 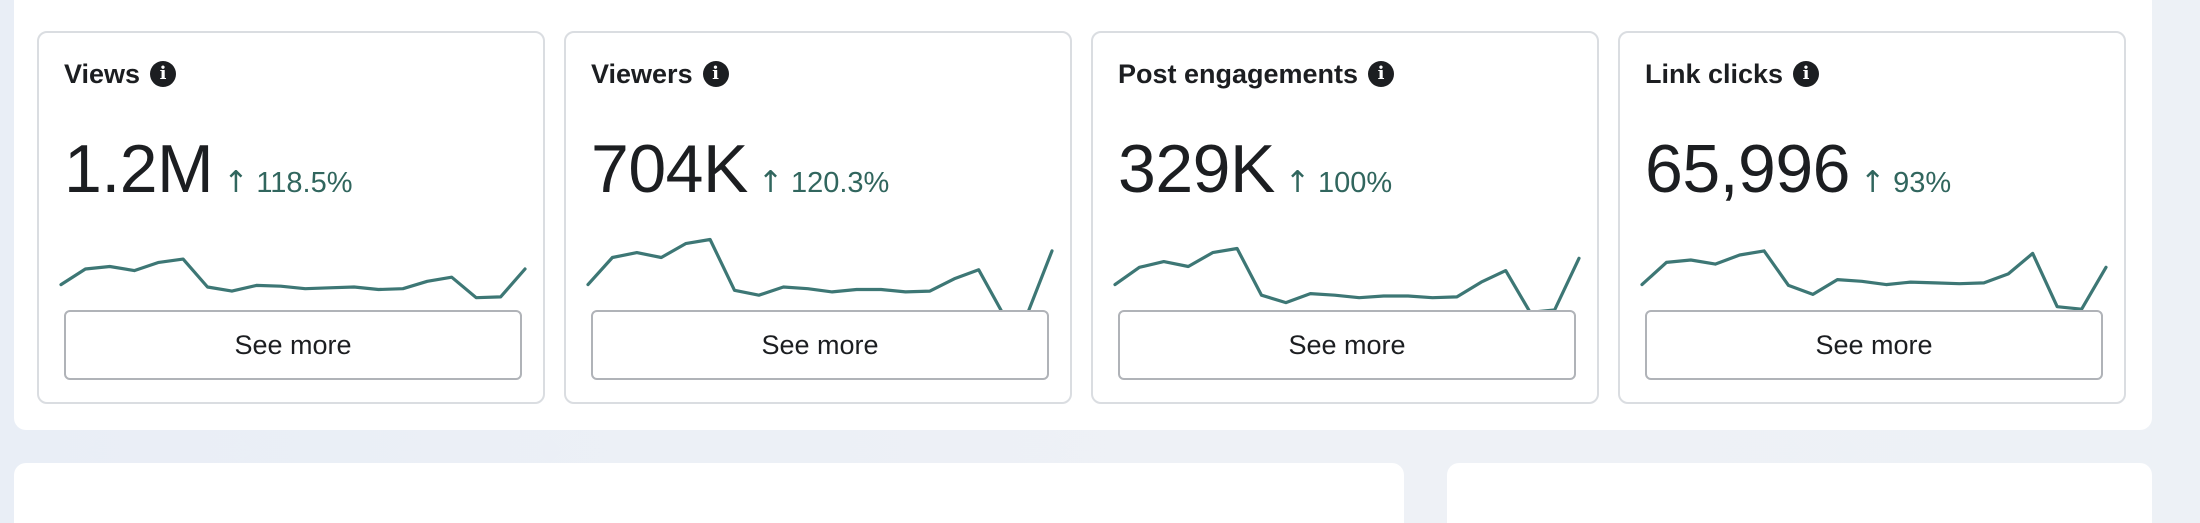 What do you see at coordinates (840, 183) in the screenshot?
I see `change-percent: 120.3%` at bounding box center [840, 183].